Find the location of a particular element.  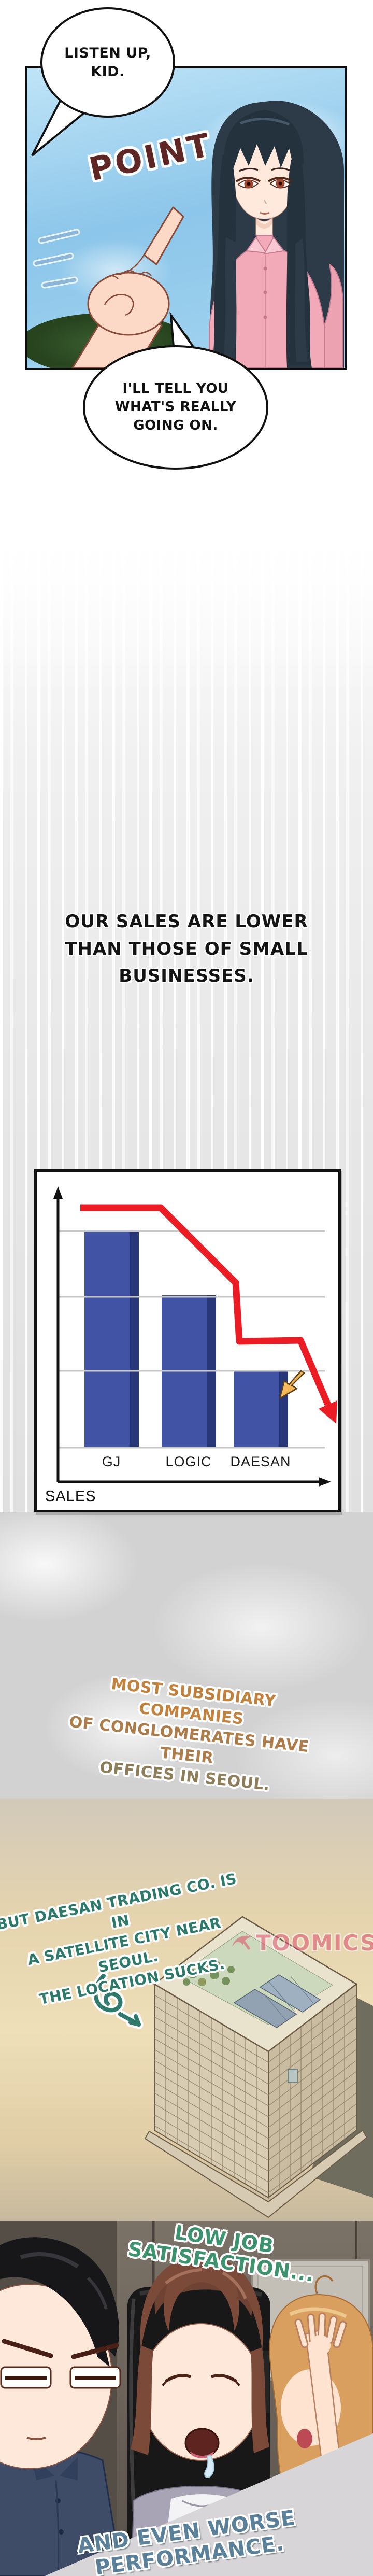

chart-plot-area: GJ LOGIC DAESAN SALES is located at coordinates (188, 1341).